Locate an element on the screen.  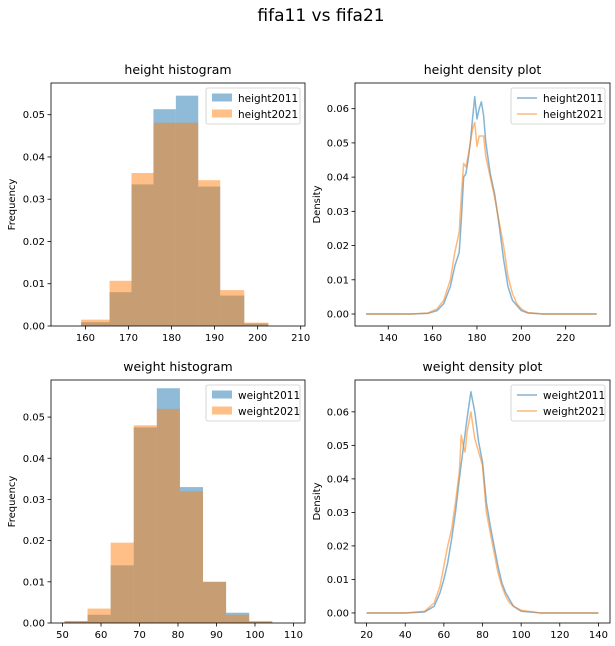
x-tick-label: 190 is located at coordinates (214, 338).